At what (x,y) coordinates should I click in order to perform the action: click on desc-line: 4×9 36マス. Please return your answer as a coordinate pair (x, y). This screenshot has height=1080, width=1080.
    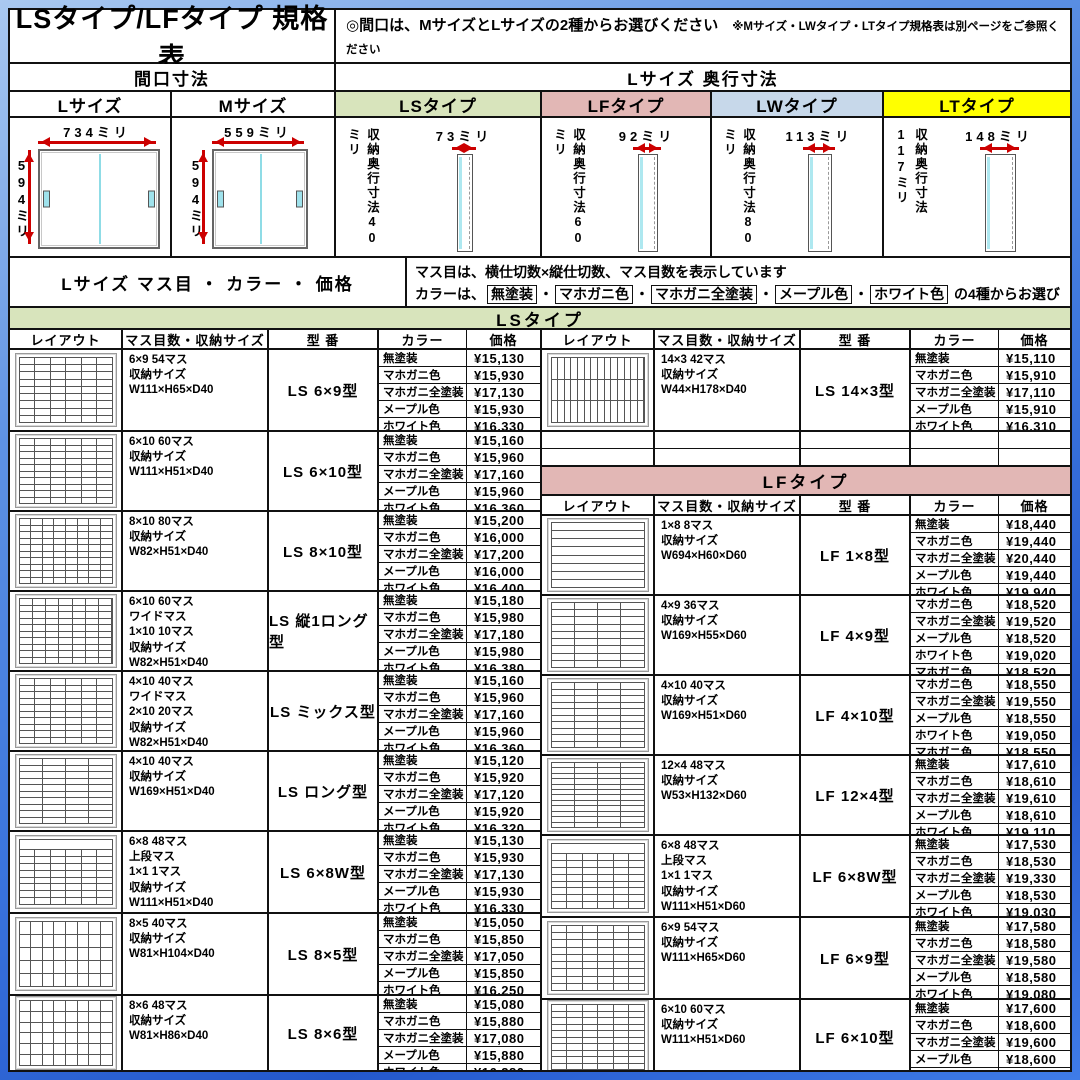
    Looking at the image, I should click on (690, 606).